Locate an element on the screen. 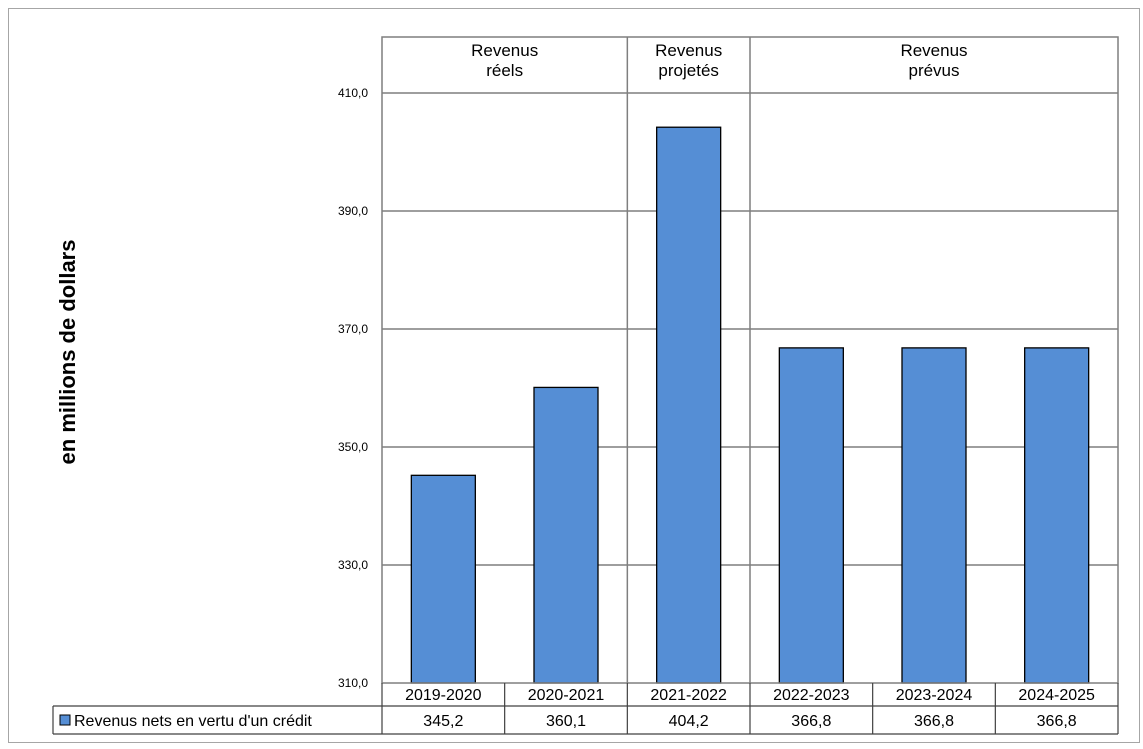  category-label: 2022-2023 is located at coordinates (811, 695).